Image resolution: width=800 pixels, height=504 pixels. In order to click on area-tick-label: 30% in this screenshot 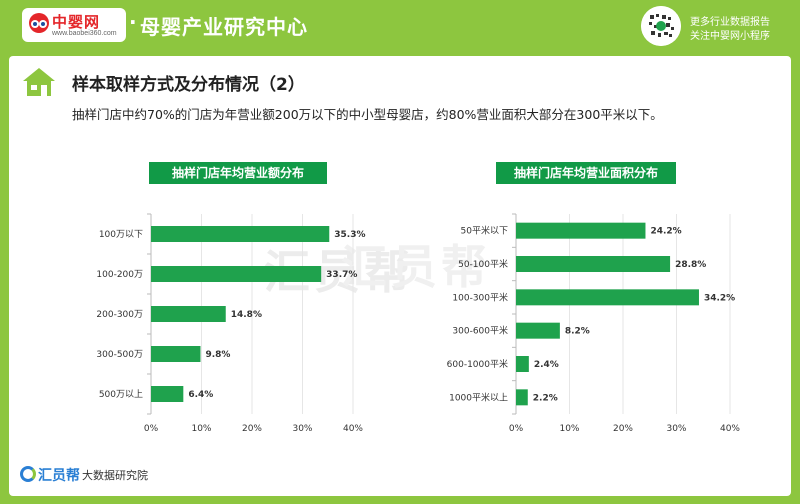, I will do `click(676, 429)`.